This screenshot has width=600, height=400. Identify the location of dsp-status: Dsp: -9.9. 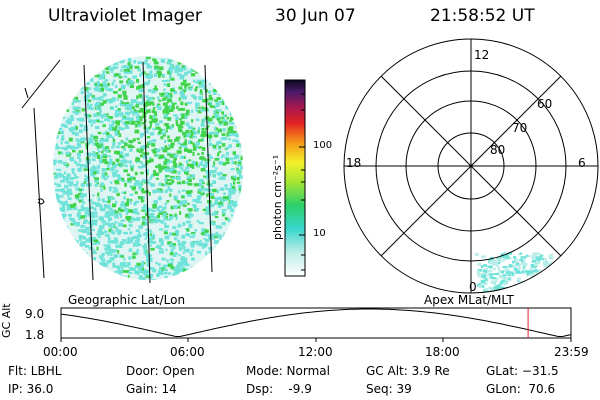
(279, 389).